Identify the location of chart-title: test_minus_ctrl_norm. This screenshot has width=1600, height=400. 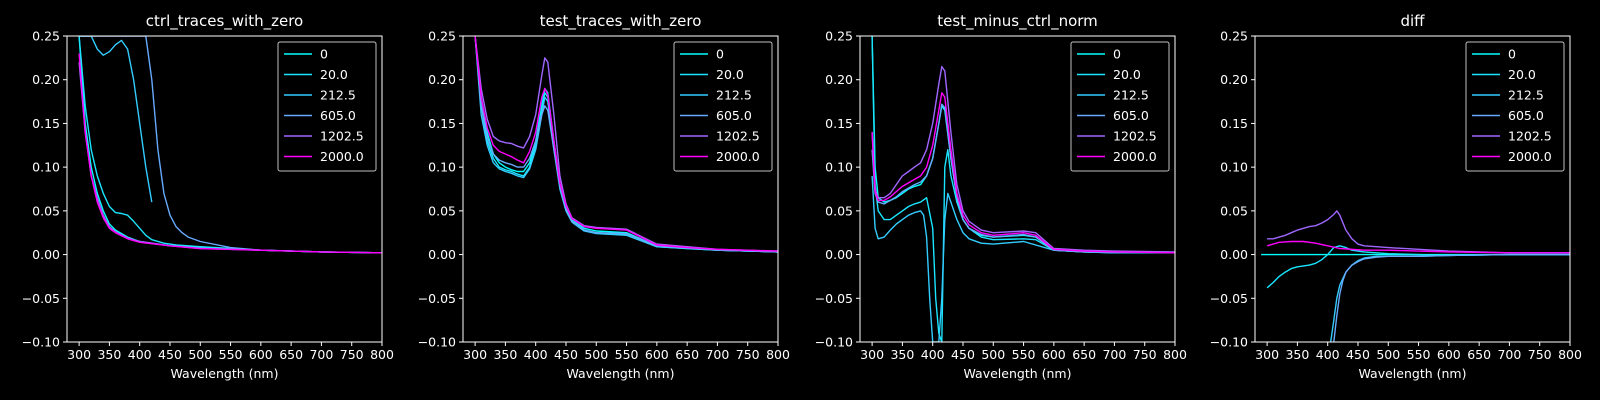
(1017, 21).